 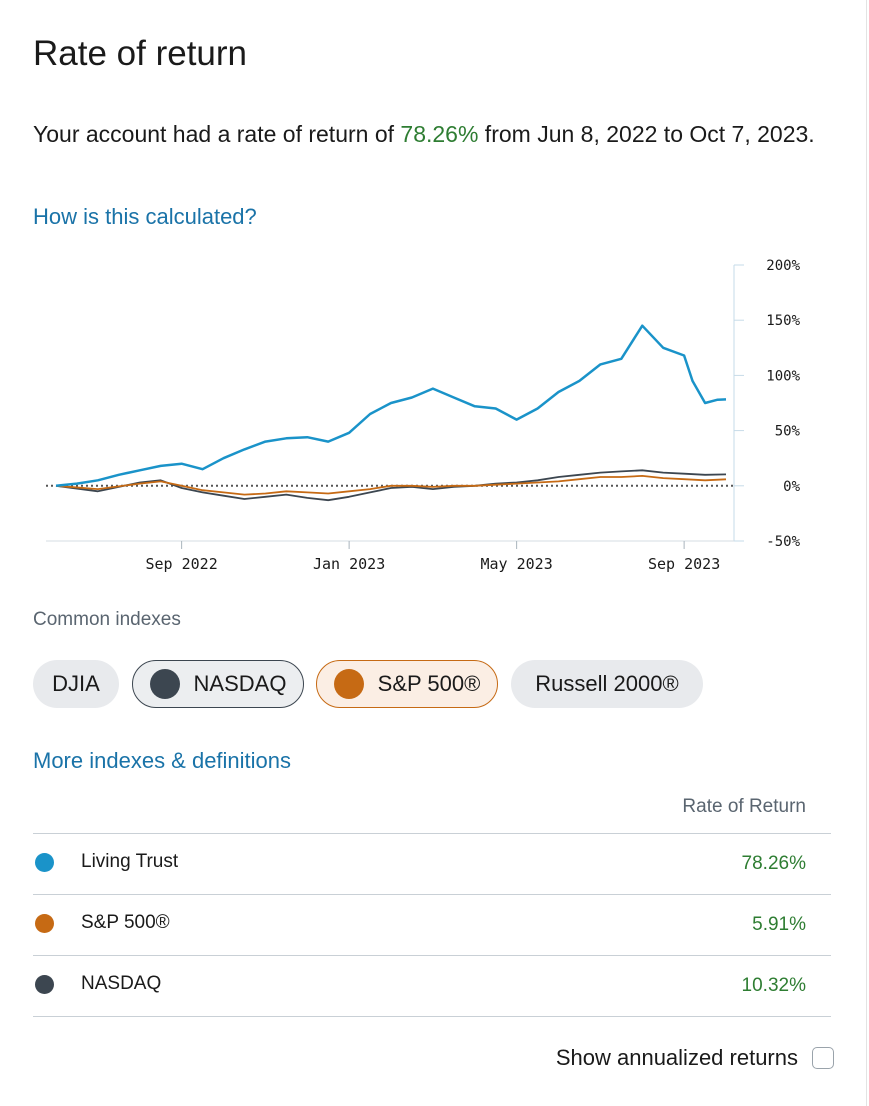 What do you see at coordinates (676, 1057) in the screenshot?
I see `annualized-label: Show annualized returns` at bounding box center [676, 1057].